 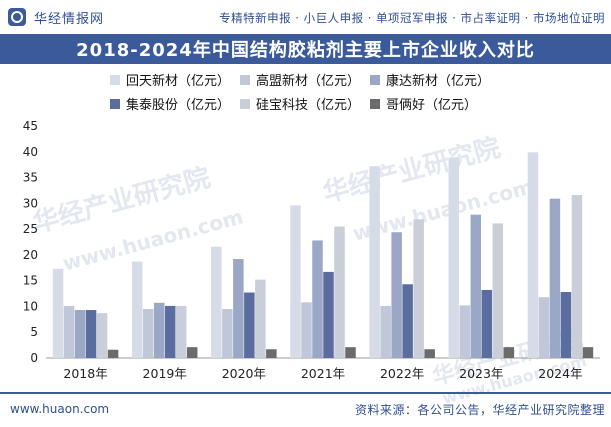 I want to click on legend-label: 硅宝科技（亿元）, so click(x=308, y=105).